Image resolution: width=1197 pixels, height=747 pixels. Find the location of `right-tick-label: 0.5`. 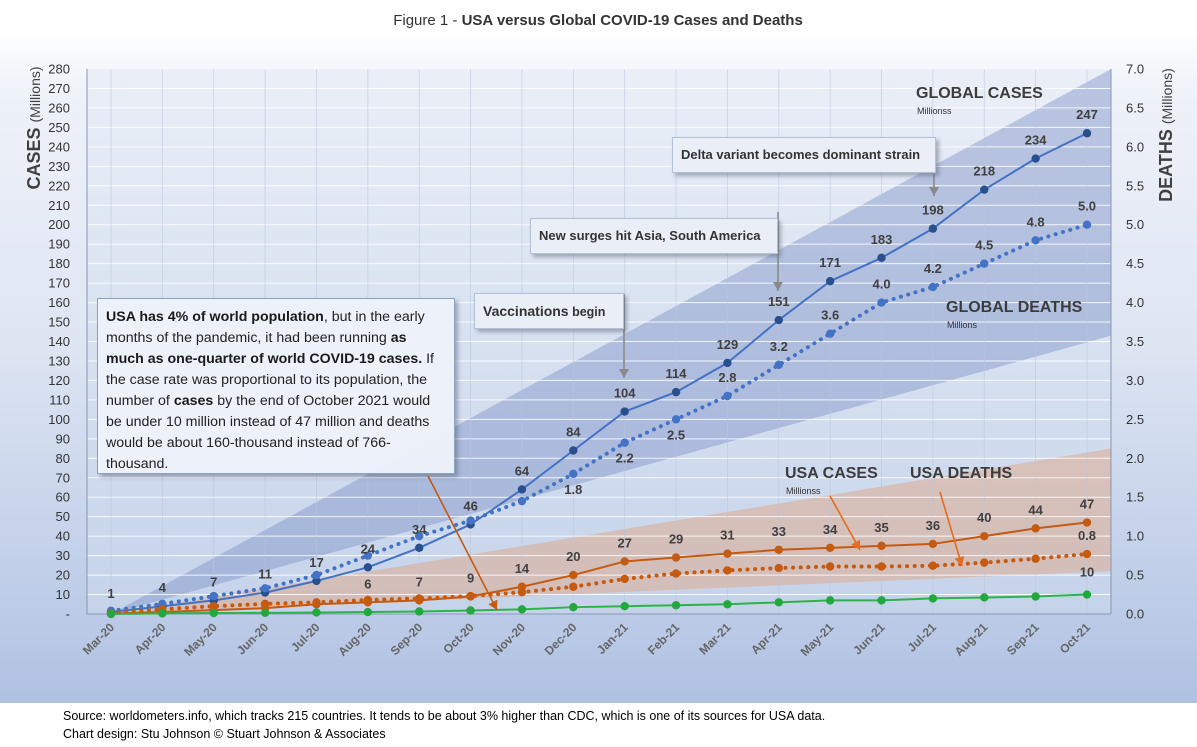

right-tick-label: 0.5 is located at coordinates (1135, 575).